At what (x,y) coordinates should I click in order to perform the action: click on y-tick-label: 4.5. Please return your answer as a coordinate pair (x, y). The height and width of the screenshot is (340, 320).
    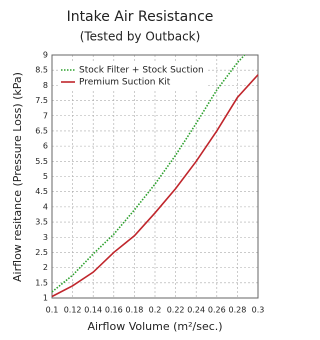
    Looking at the image, I should click on (41, 191).